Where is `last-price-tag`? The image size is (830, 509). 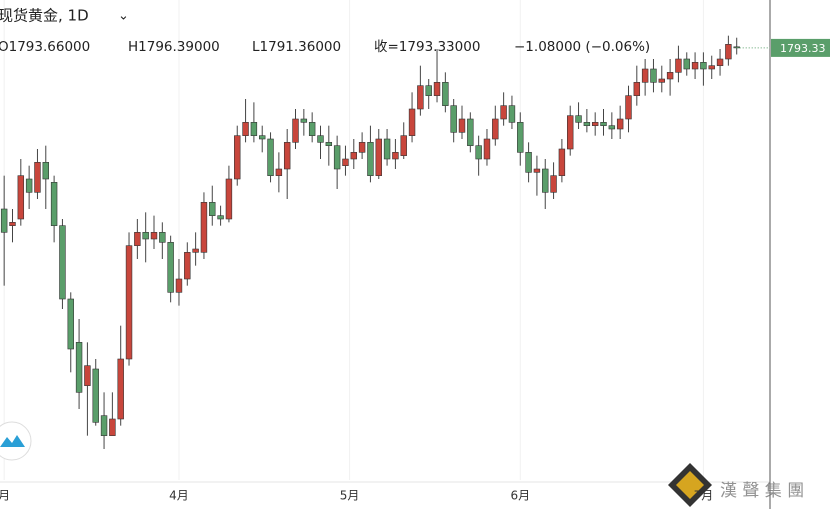 last-price-tag is located at coordinates (800, 47).